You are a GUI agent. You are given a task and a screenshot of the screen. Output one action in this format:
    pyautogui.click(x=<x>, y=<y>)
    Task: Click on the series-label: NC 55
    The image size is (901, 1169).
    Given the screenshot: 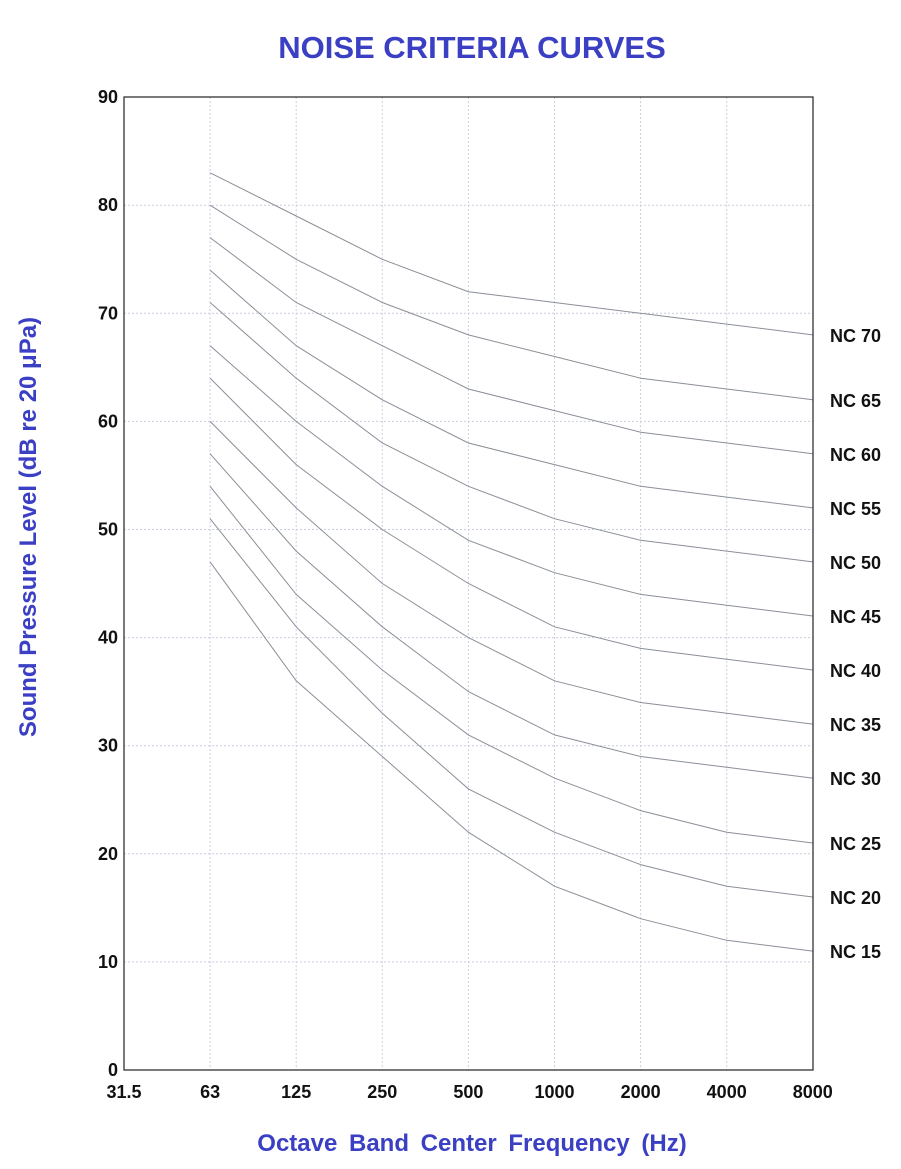 What is the action you would take?
    pyautogui.click(x=855, y=509)
    